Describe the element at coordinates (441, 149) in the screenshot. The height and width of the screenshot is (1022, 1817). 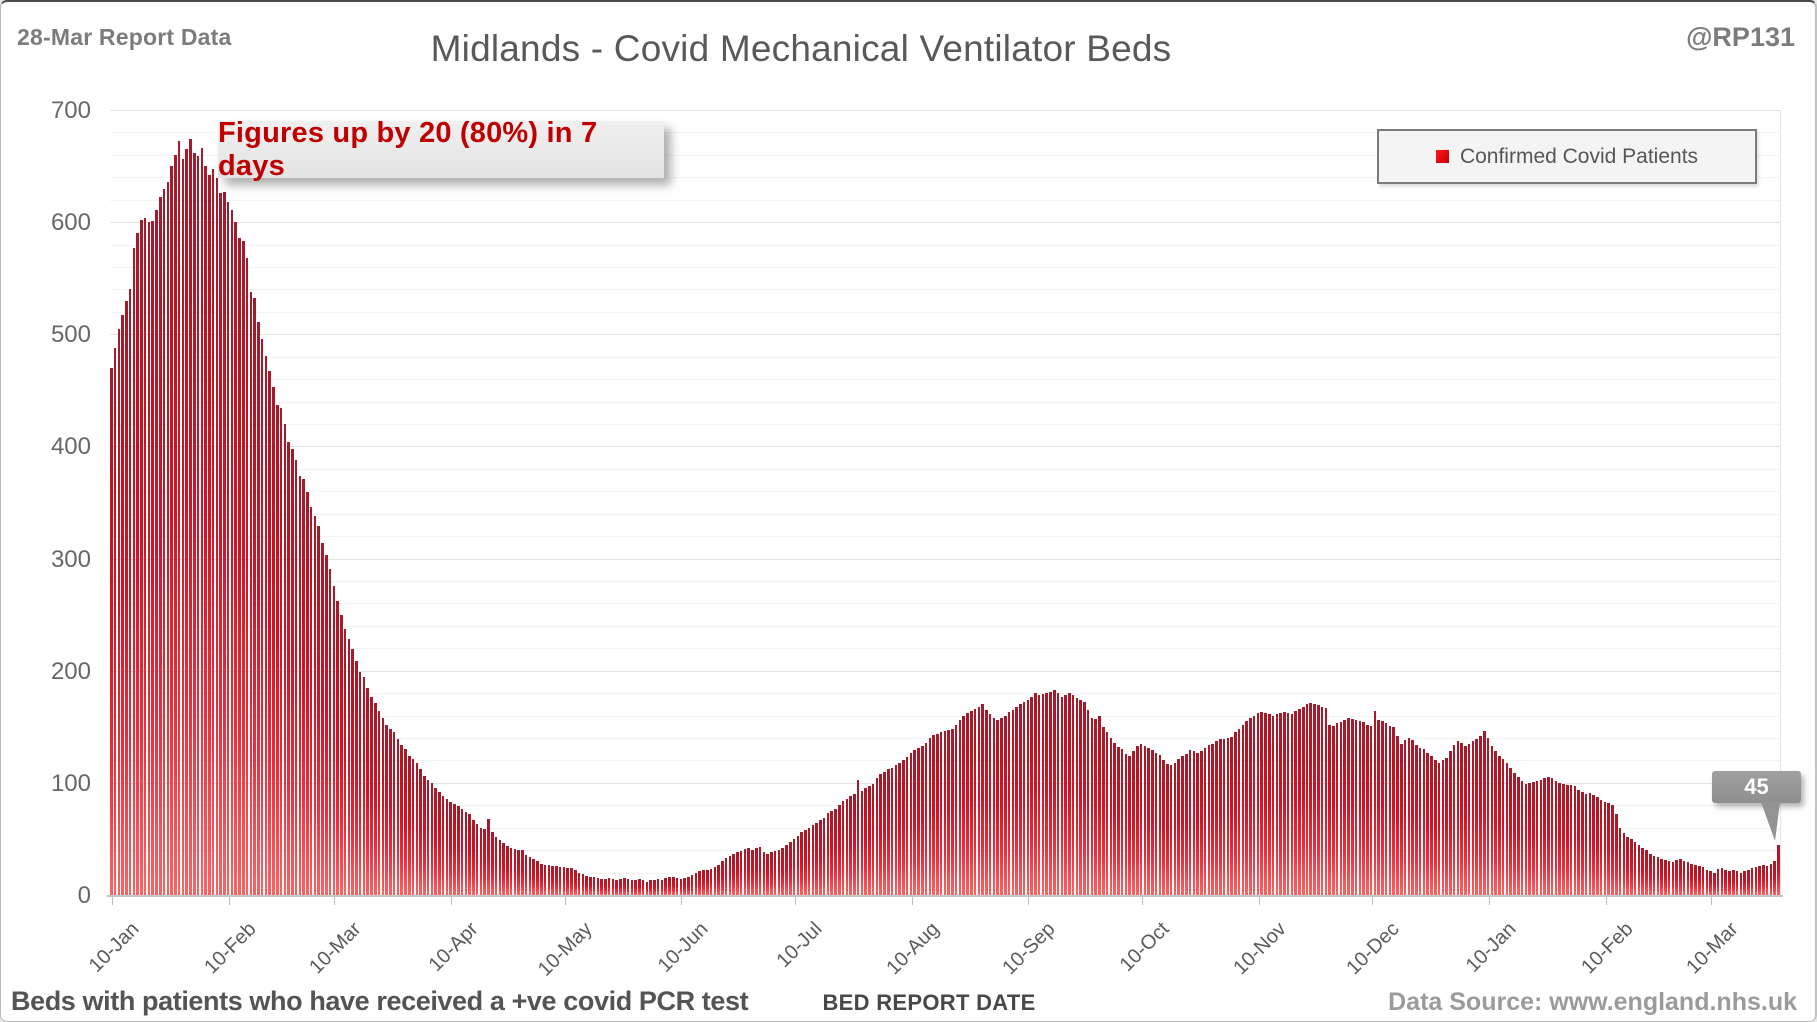
I see `annotation-box: Figures up by 20 (80%) in 7 days` at that location.